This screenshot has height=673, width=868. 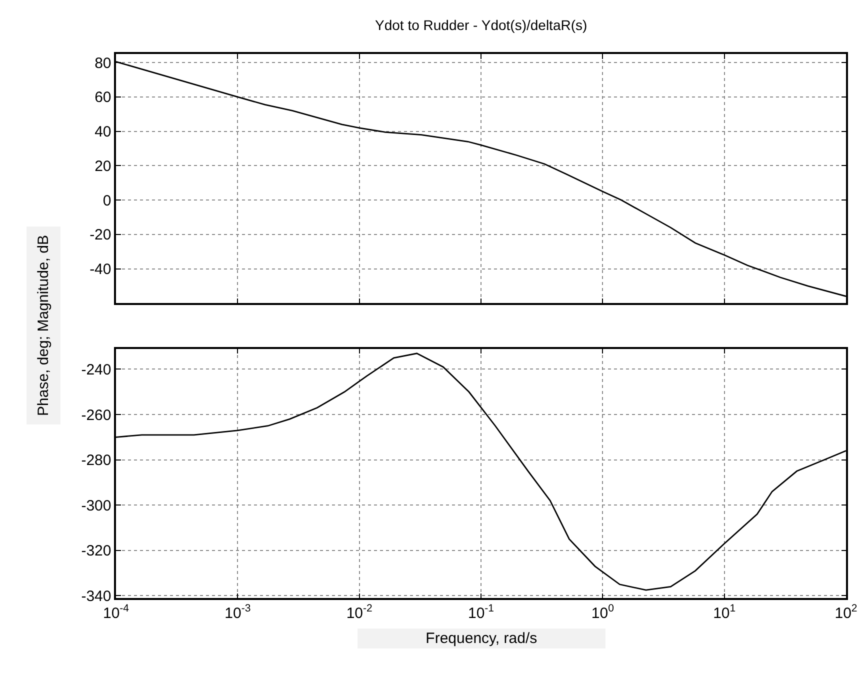 I want to click on y-tick-label: 40, so click(x=103, y=132).